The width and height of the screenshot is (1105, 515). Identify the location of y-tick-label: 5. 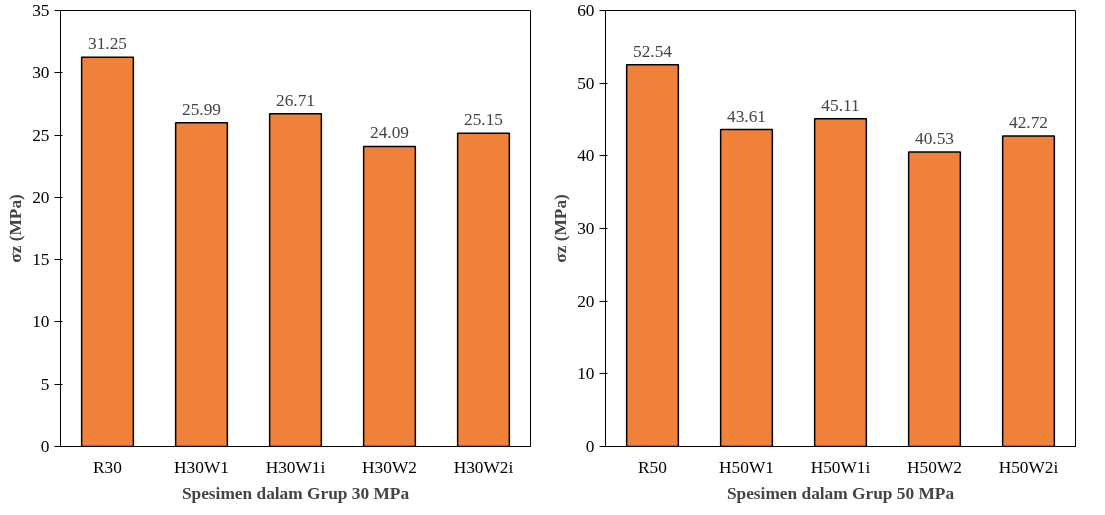
(45, 384).